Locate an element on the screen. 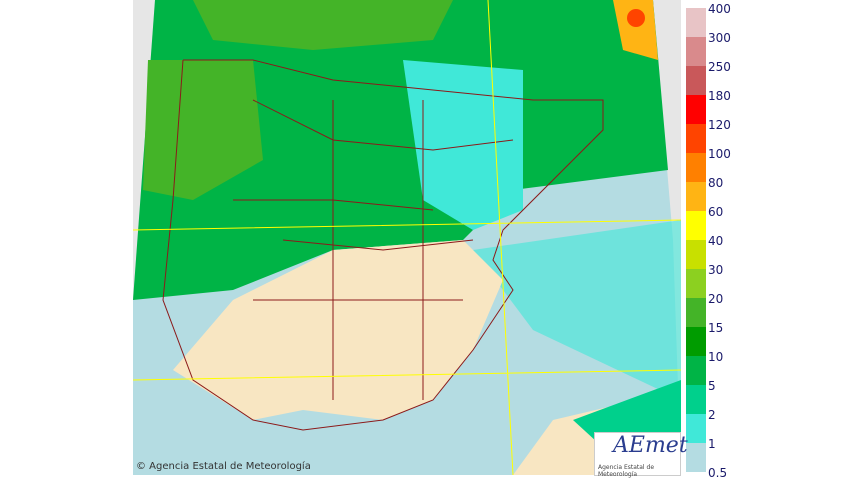  peak-core is located at coordinates (636, 18).